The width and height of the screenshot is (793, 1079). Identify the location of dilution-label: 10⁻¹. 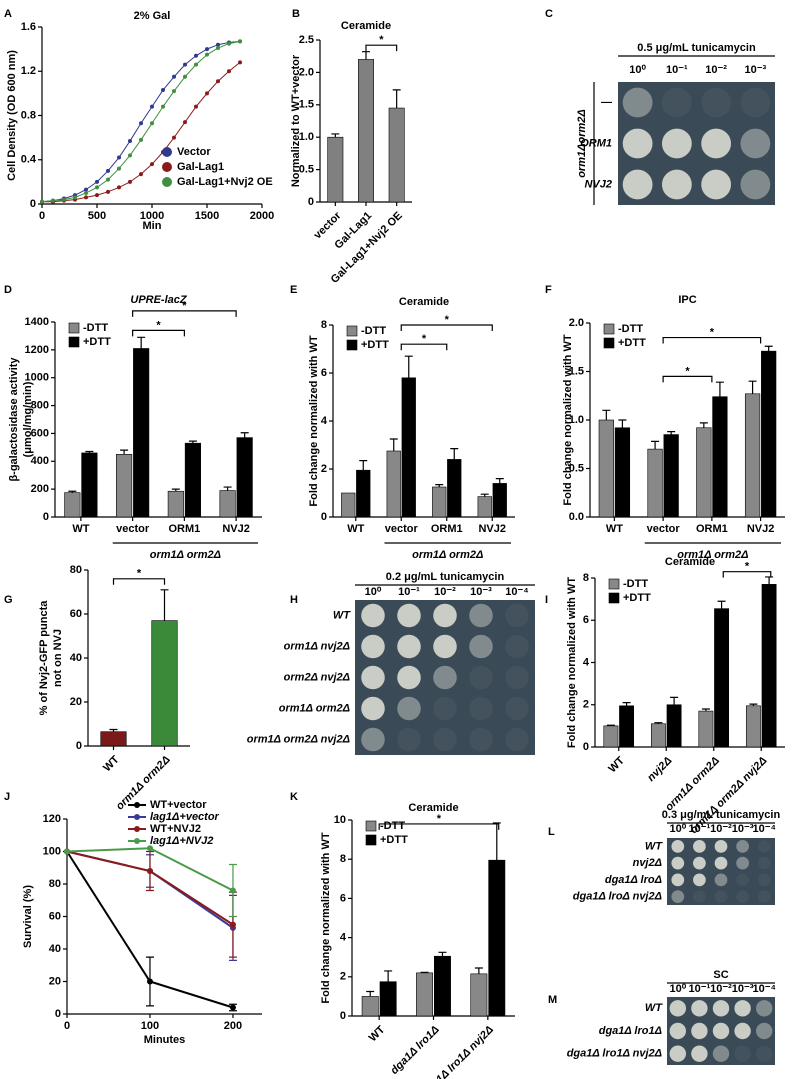
(700, 989).